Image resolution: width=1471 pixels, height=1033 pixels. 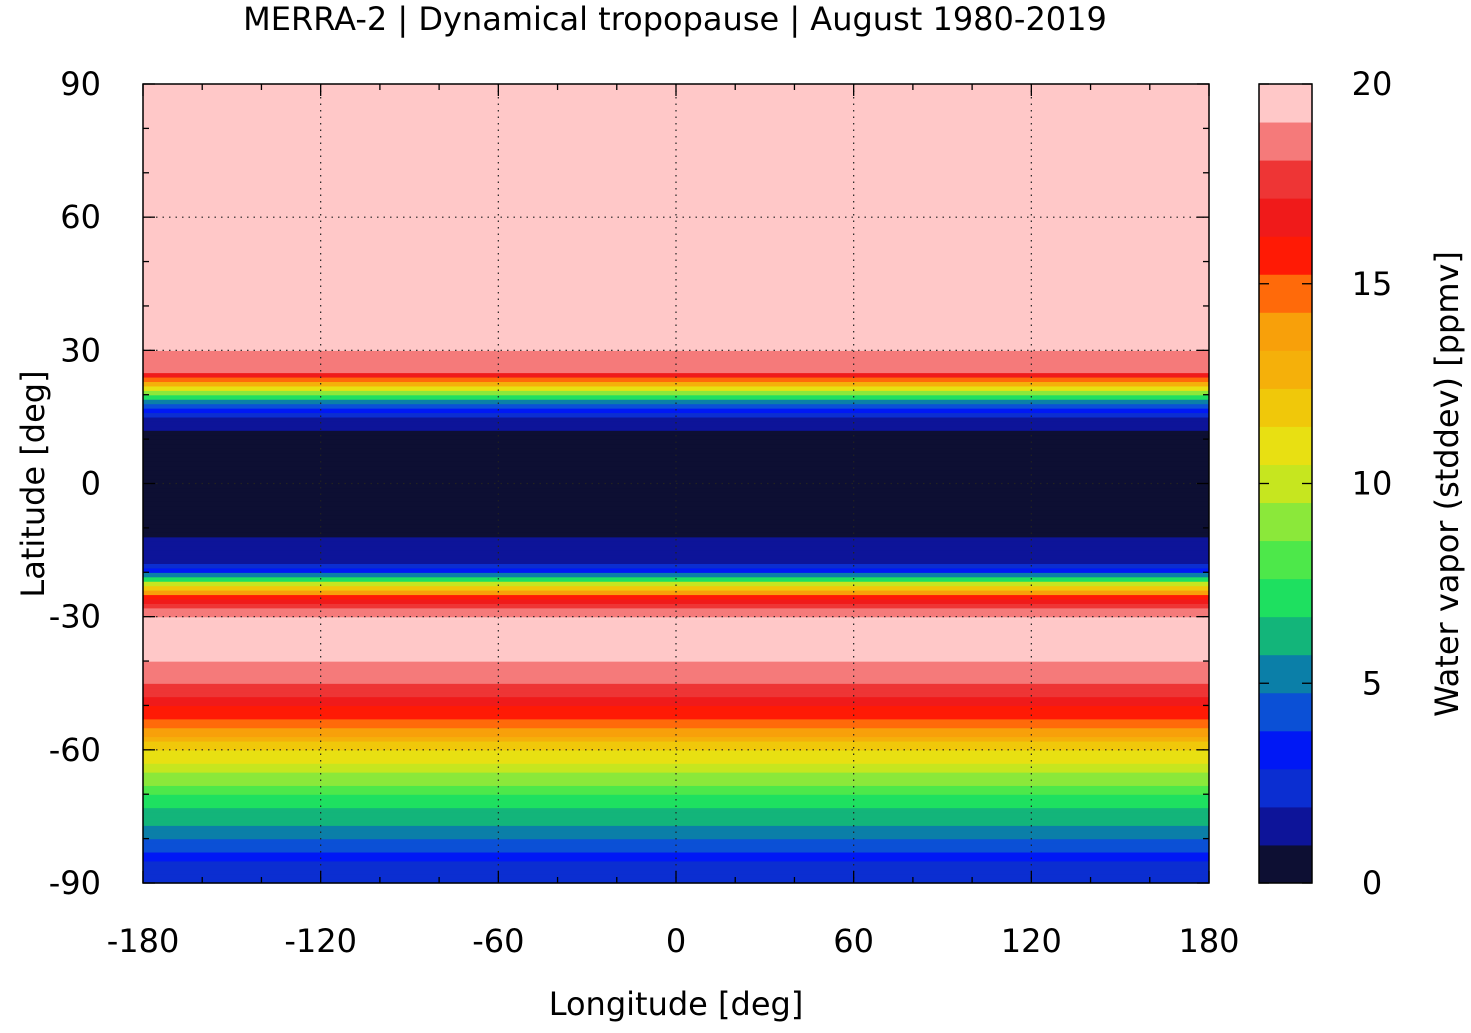 What do you see at coordinates (91, 484) in the screenshot?
I see `y-tick-label: 0` at bounding box center [91, 484].